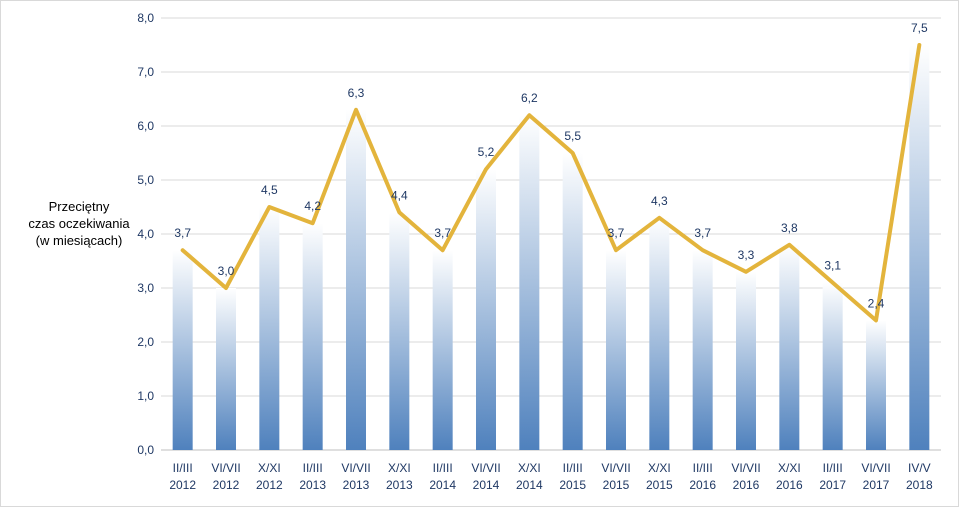 This screenshot has width=959, height=507. Describe the element at coordinates (572, 136) in the screenshot. I see `data-label: 5,5` at that location.